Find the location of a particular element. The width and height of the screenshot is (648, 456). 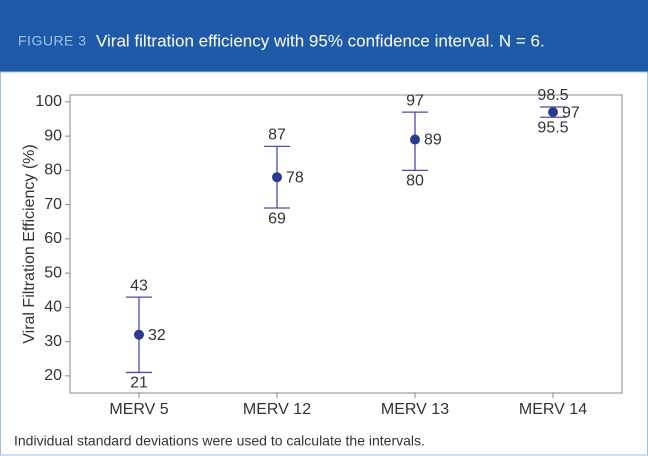

y-tick-label: 100 is located at coordinates (48, 101).